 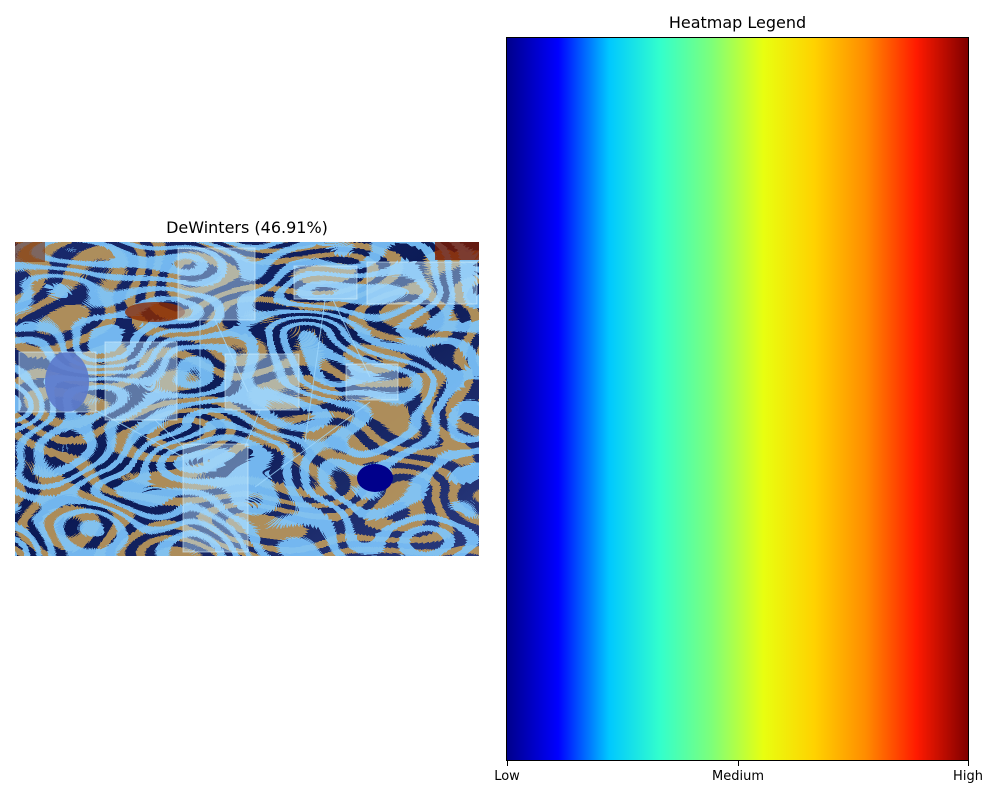 What do you see at coordinates (507, 763) in the screenshot?
I see `tick-mark-low` at bounding box center [507, 763].